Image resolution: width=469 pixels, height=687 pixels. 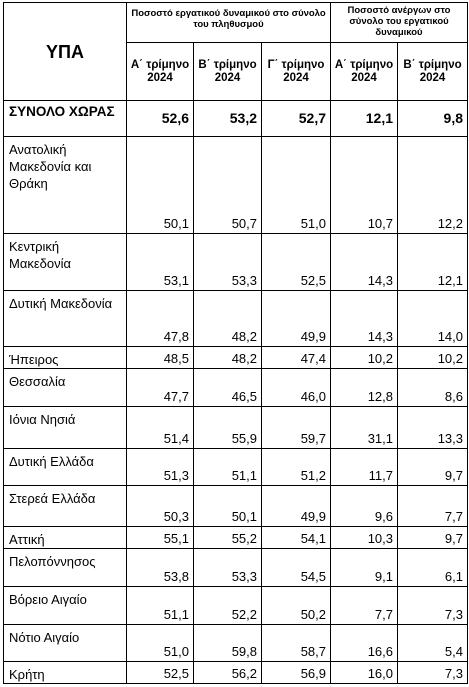 I want to click on value-cell: 48,5, so click(x=160, y=357).